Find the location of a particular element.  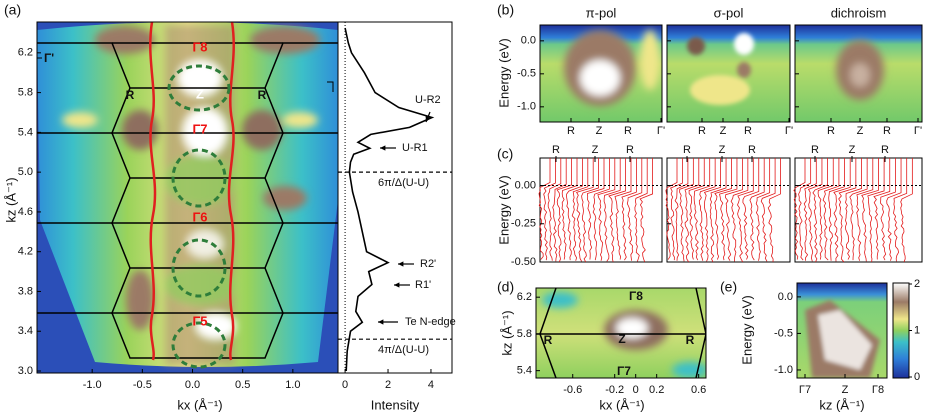

label: kz (Å⁻¹) is located at coordinates (841, 404).